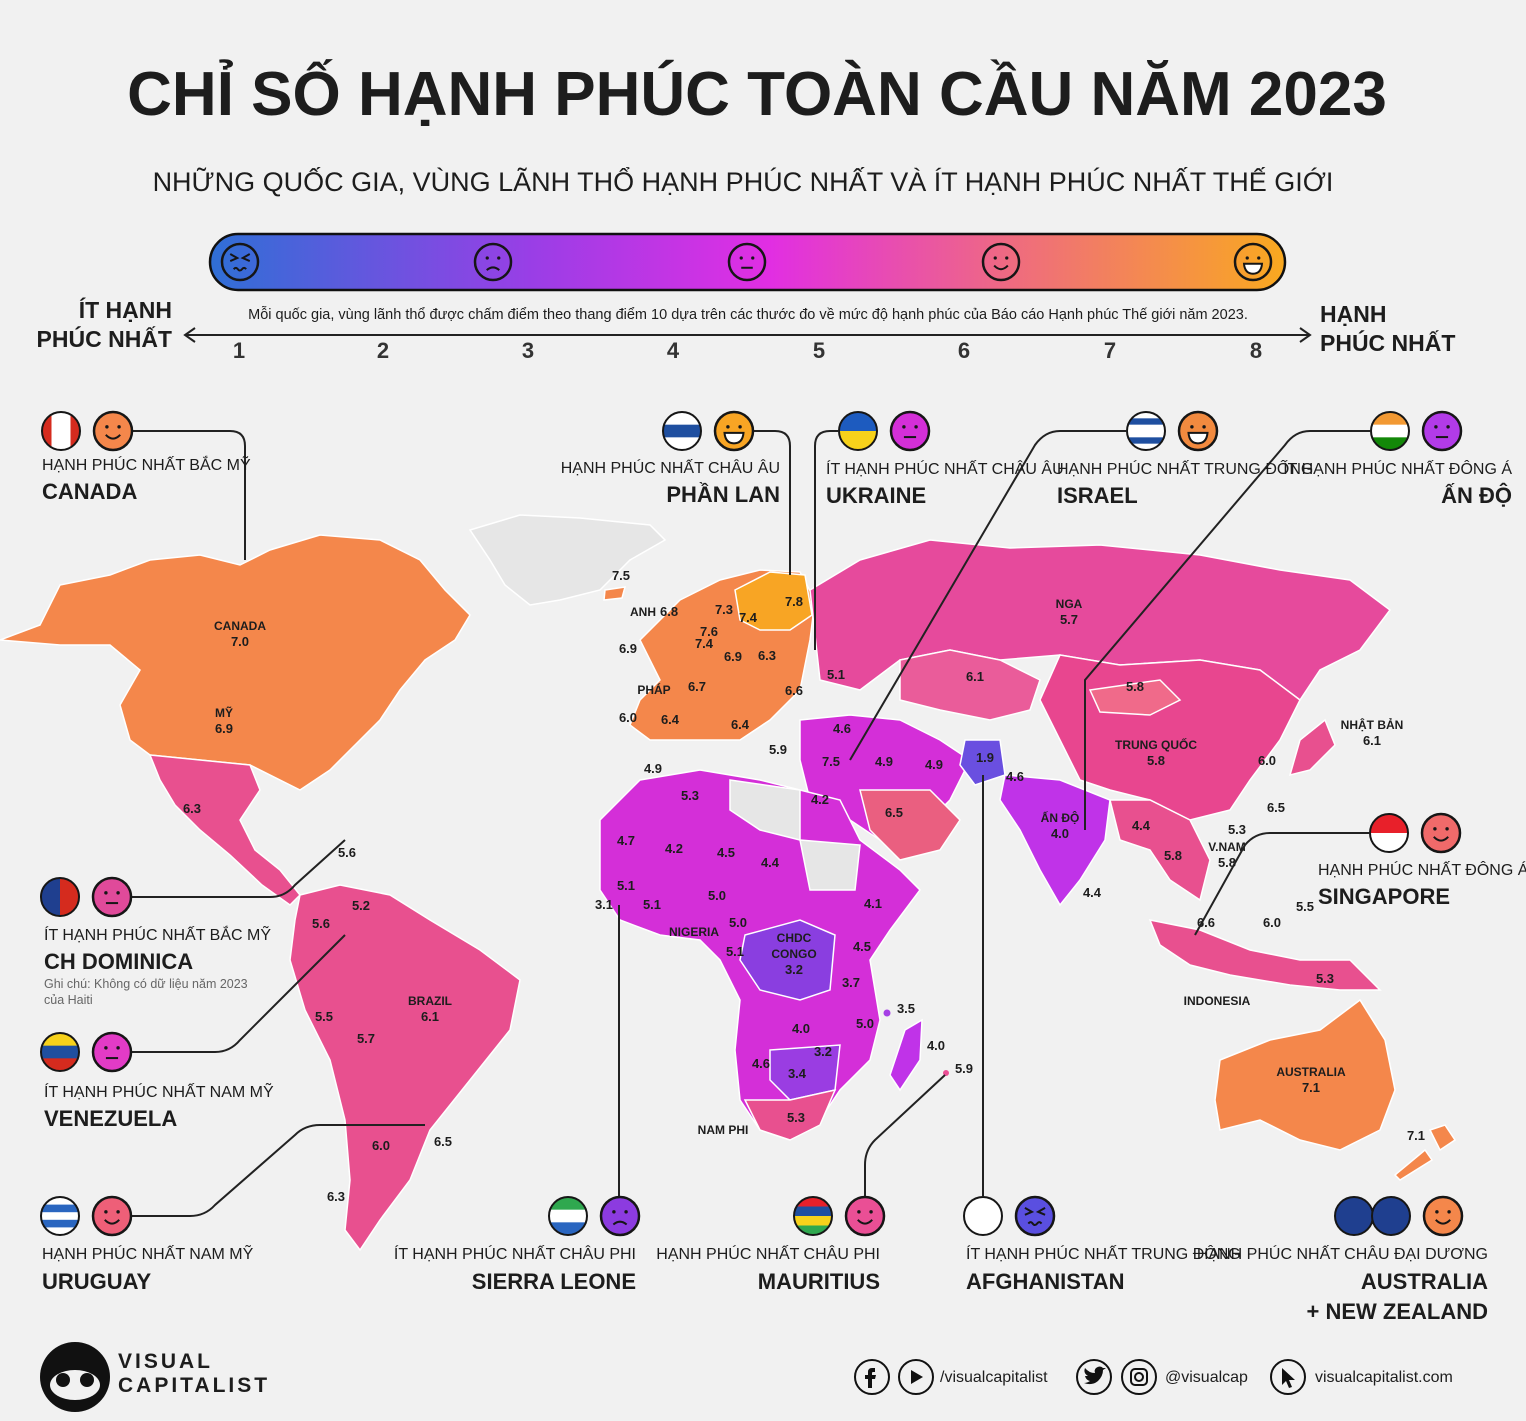 This screenshot has height=1421, width=1526. I want to click on callout: HẠNH PHÚC NHẤT ĐÔNG Á SINGAPORE, so click(1422, 860).